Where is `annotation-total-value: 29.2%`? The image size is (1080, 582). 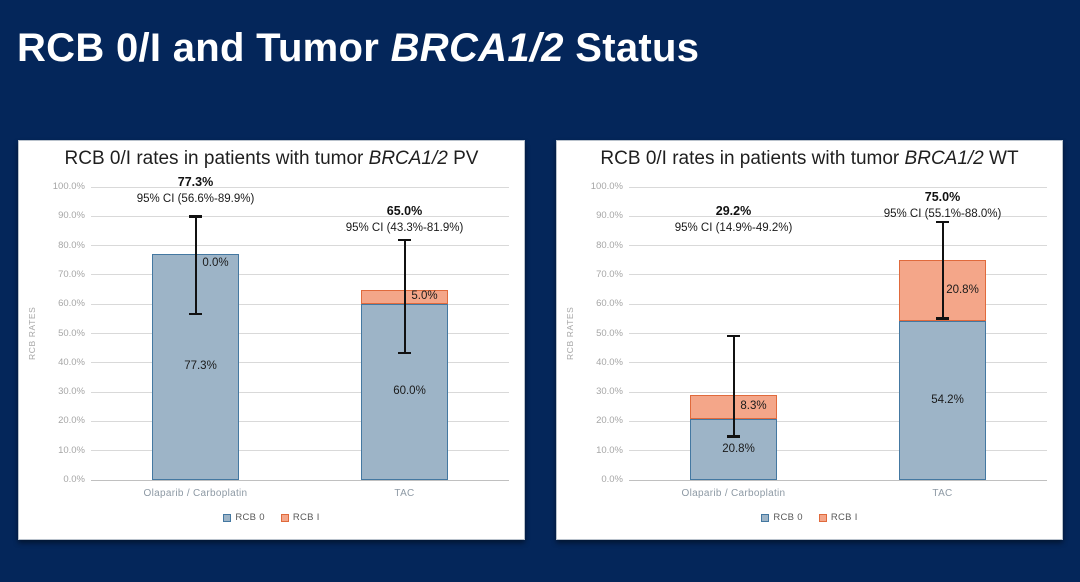 annotation-total-value: 29.2% is located at coordinates (733, 211).